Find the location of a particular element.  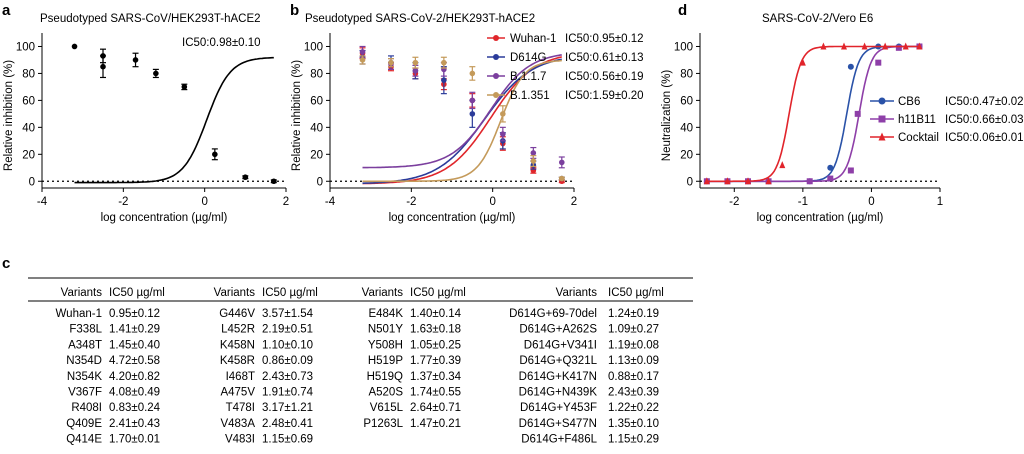

table-cell-ic50: 1.77±0.39 is located at coordinates (435, 361).